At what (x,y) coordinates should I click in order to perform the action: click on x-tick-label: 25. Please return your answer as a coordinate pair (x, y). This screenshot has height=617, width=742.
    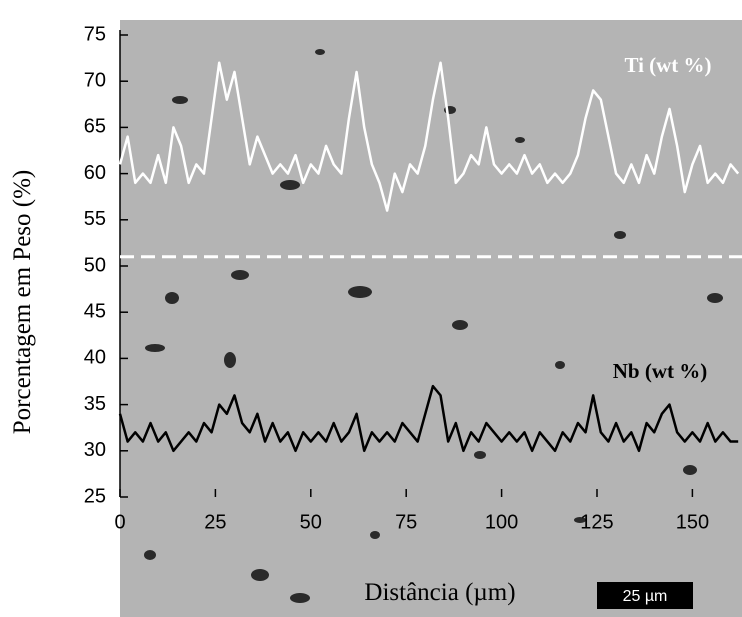
    Looking at the image, I should click on (215, 522).